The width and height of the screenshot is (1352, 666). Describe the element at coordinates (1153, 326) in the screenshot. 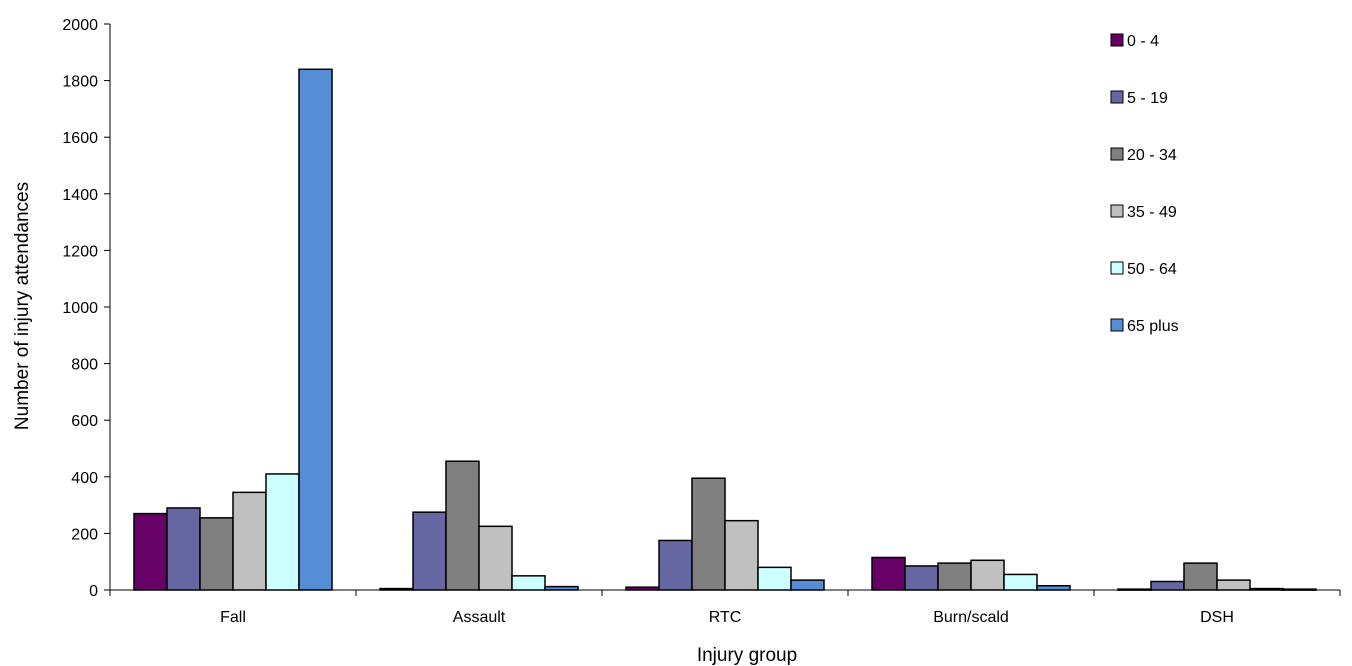

I see `legend-label: 65 plus` at that location.